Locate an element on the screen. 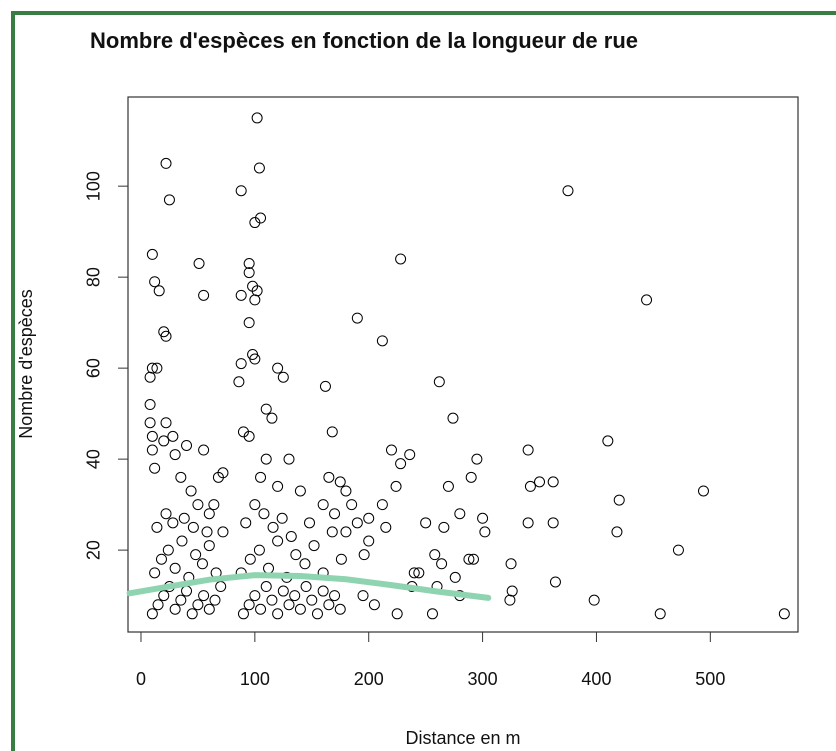  y-tick-label: 100 is located at coordinates (94, 186).